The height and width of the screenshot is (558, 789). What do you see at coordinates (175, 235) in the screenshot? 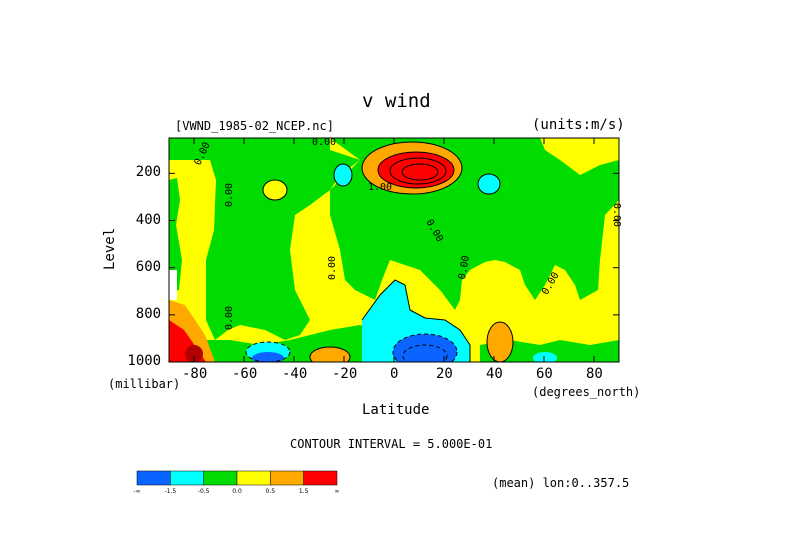
I see `negative-region-left-edge` at bounding box center [175, 235].